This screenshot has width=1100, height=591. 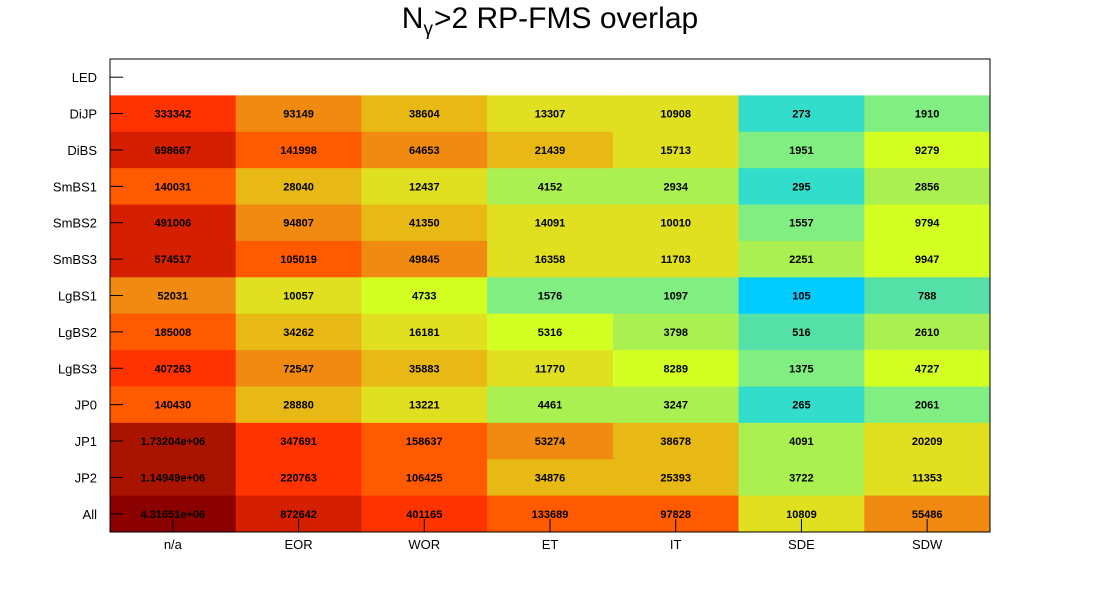 What do you see at coordinates (550, 115) in the screenshot?
I see `cell-value-label: 13307` at bounding box center [550, 115].